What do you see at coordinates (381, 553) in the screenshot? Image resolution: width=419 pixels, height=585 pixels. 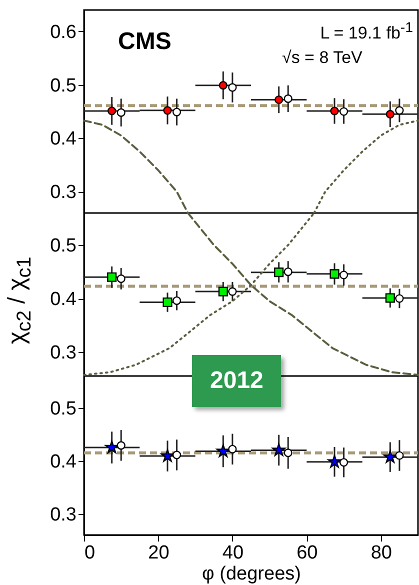 I see `x-tick-label: 80` at bounding box center [381, 553].